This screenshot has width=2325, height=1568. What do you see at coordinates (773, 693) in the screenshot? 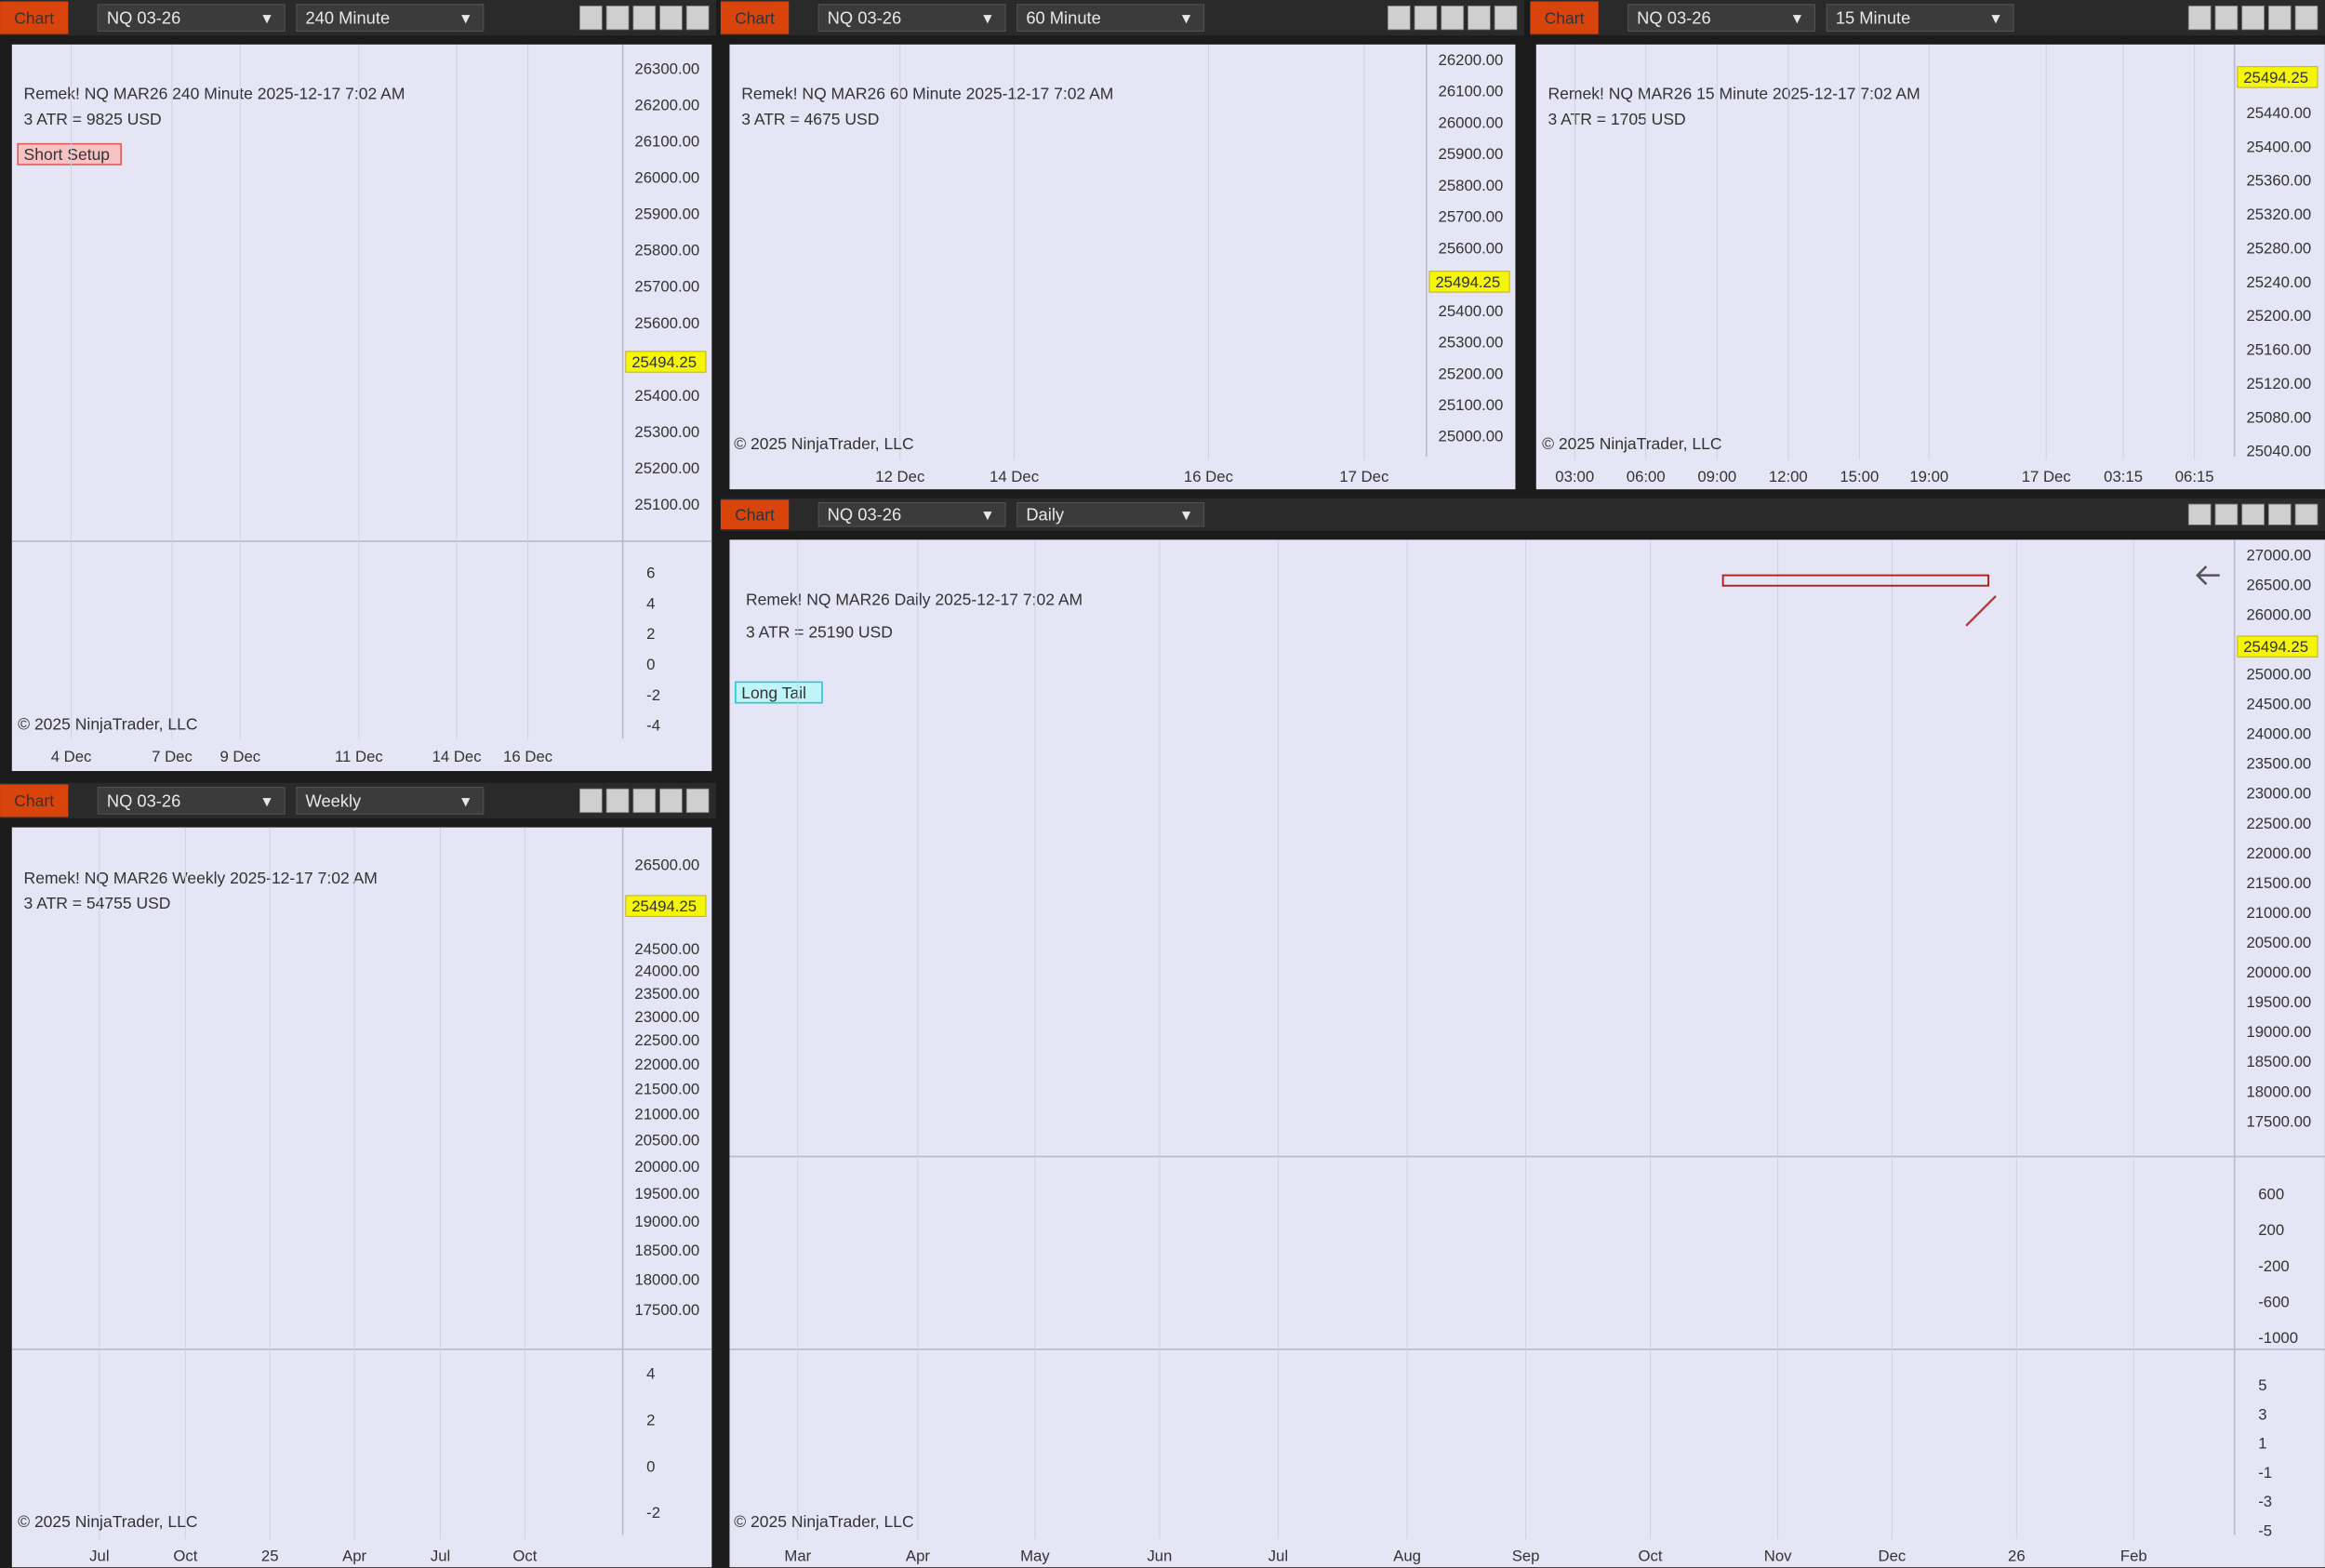
I see `setup-tag-label: Long Tail` at bounding box center [773, 693].